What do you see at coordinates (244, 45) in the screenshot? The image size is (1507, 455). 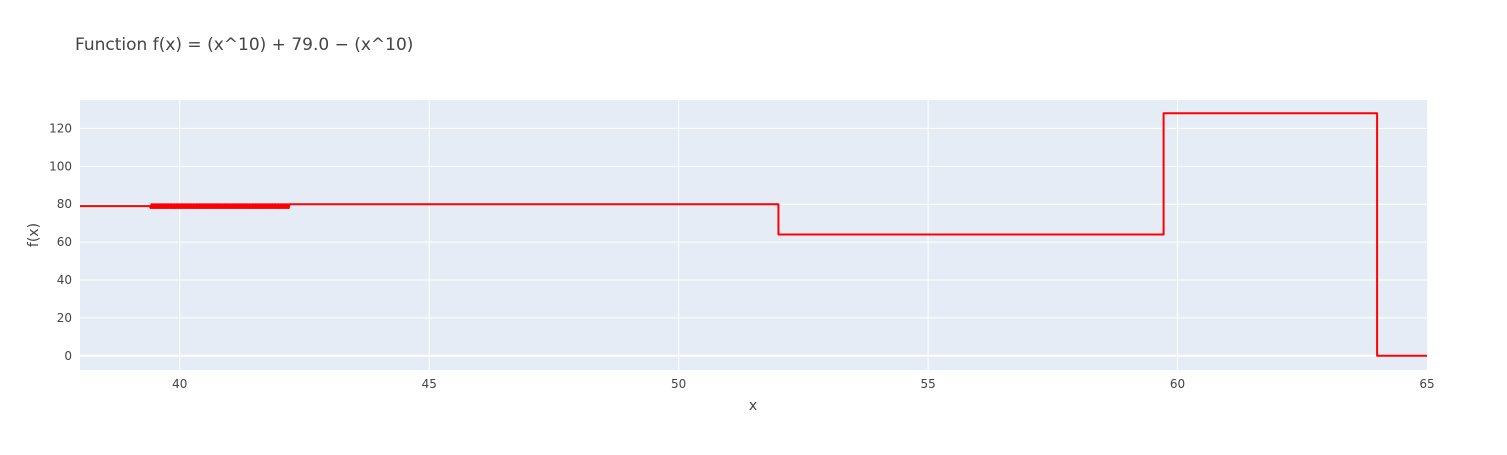 I see `chart-title: Function f(x) = (x^10) + 79.0 − (x^10)` at bounding box center [244, 45].